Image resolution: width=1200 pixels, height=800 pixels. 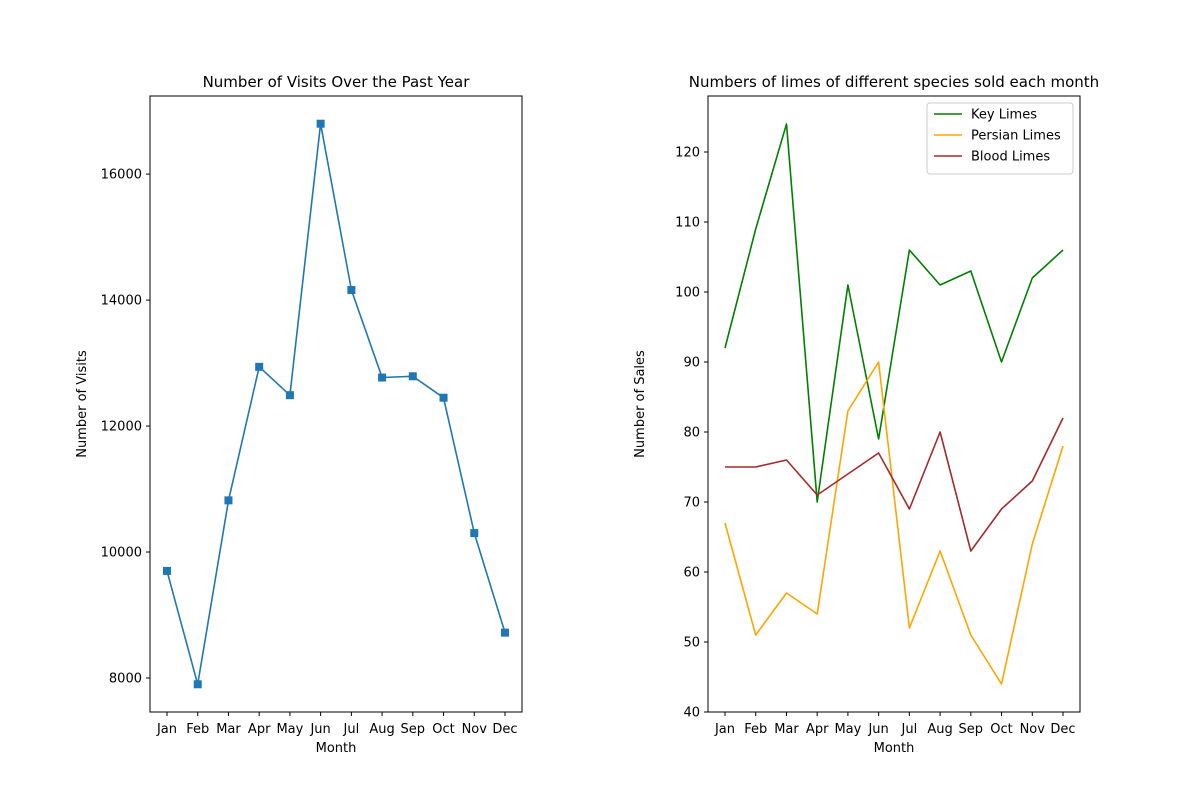 I want to click on series-line-blood-limes, so click(x=894, y=484).